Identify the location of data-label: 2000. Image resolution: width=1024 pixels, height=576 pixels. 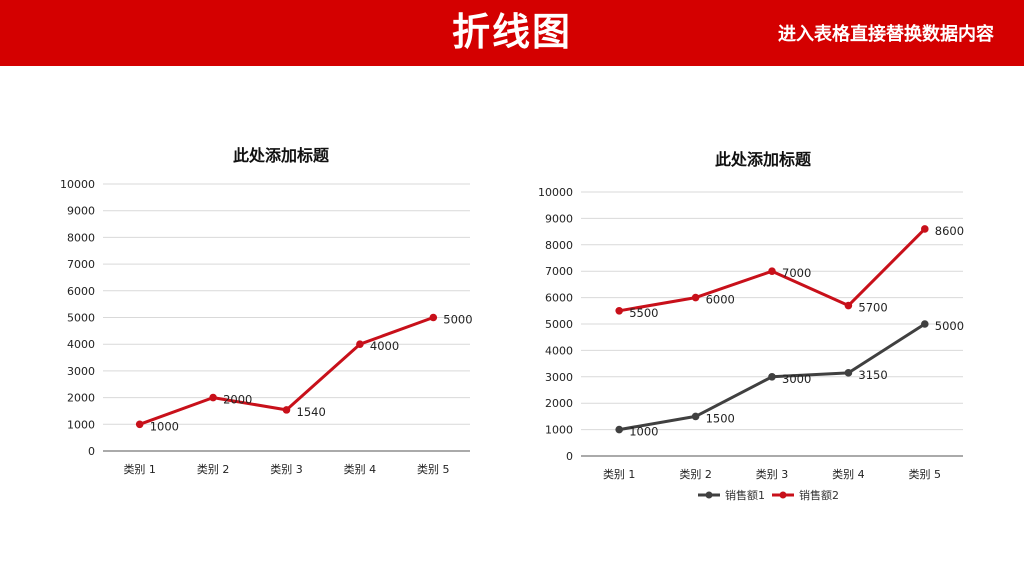
(237, 400).